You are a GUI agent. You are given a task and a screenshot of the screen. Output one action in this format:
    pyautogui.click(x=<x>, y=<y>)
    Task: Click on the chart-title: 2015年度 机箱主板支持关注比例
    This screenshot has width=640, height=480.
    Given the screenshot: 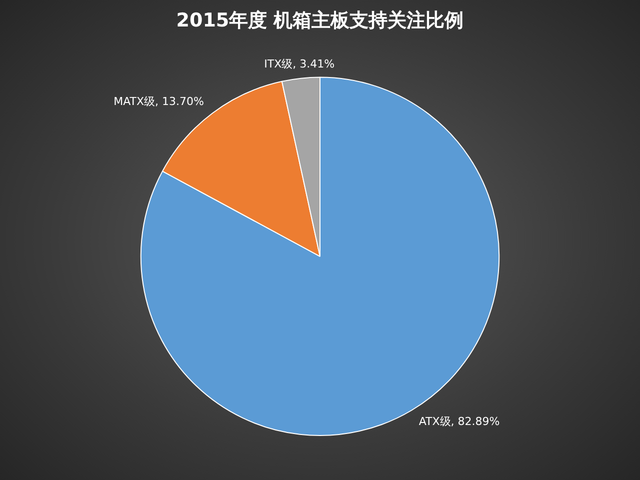 What is the action you would take?
    pyautogui.click(x=320, y=20)
    